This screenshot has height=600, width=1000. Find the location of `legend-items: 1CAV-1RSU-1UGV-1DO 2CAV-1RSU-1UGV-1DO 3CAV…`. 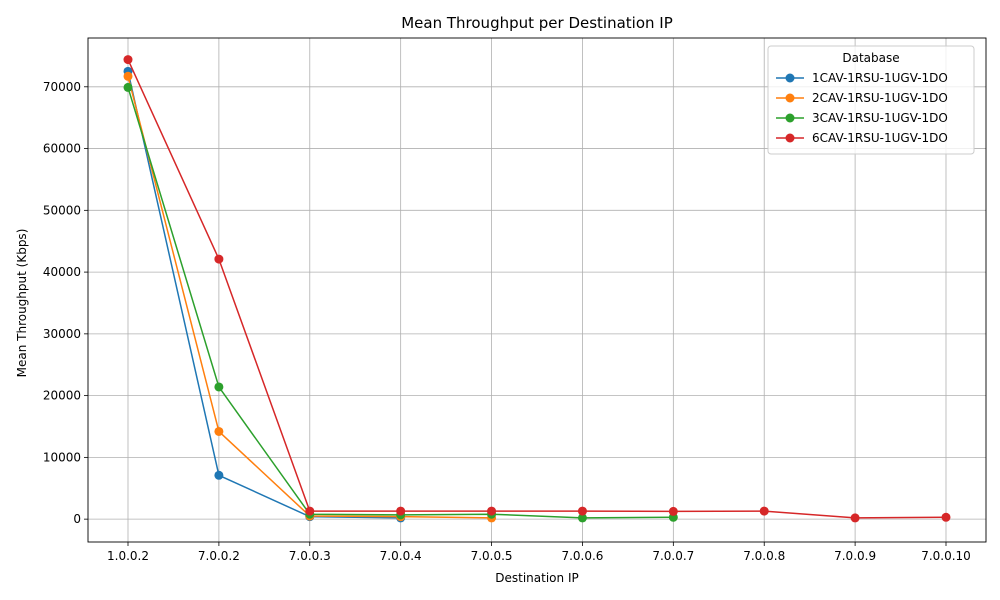

legend-items: 1CAV-1RSU-1UGV-1DO 2CAV-1RSU-1UGV-1DO 3CAV… is located at coordinates (862, 108).